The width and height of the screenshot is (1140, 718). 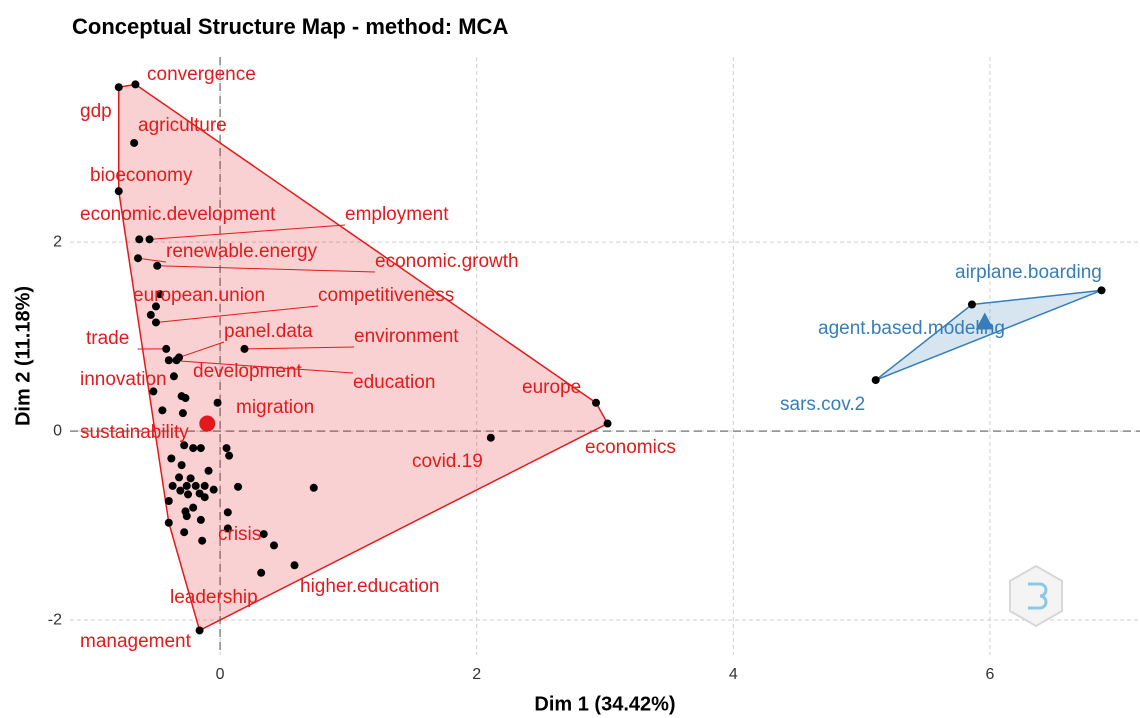 What do you see at coordinates (447, 461) in the screenshot?
I see `point-label: covid.19` at bounding box center [447, 461].